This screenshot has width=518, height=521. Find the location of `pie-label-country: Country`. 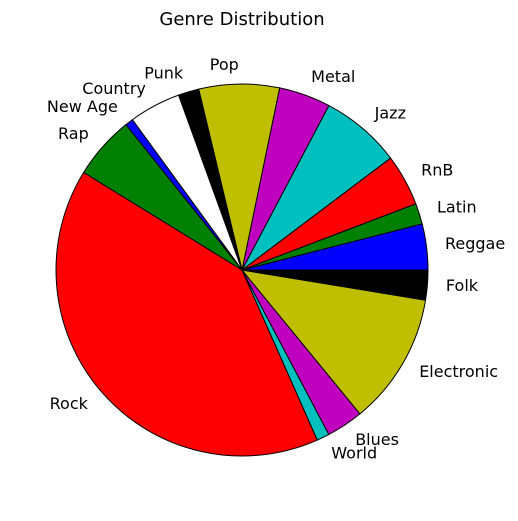

pie-label-country: Country is located at coordinates (114, 88).